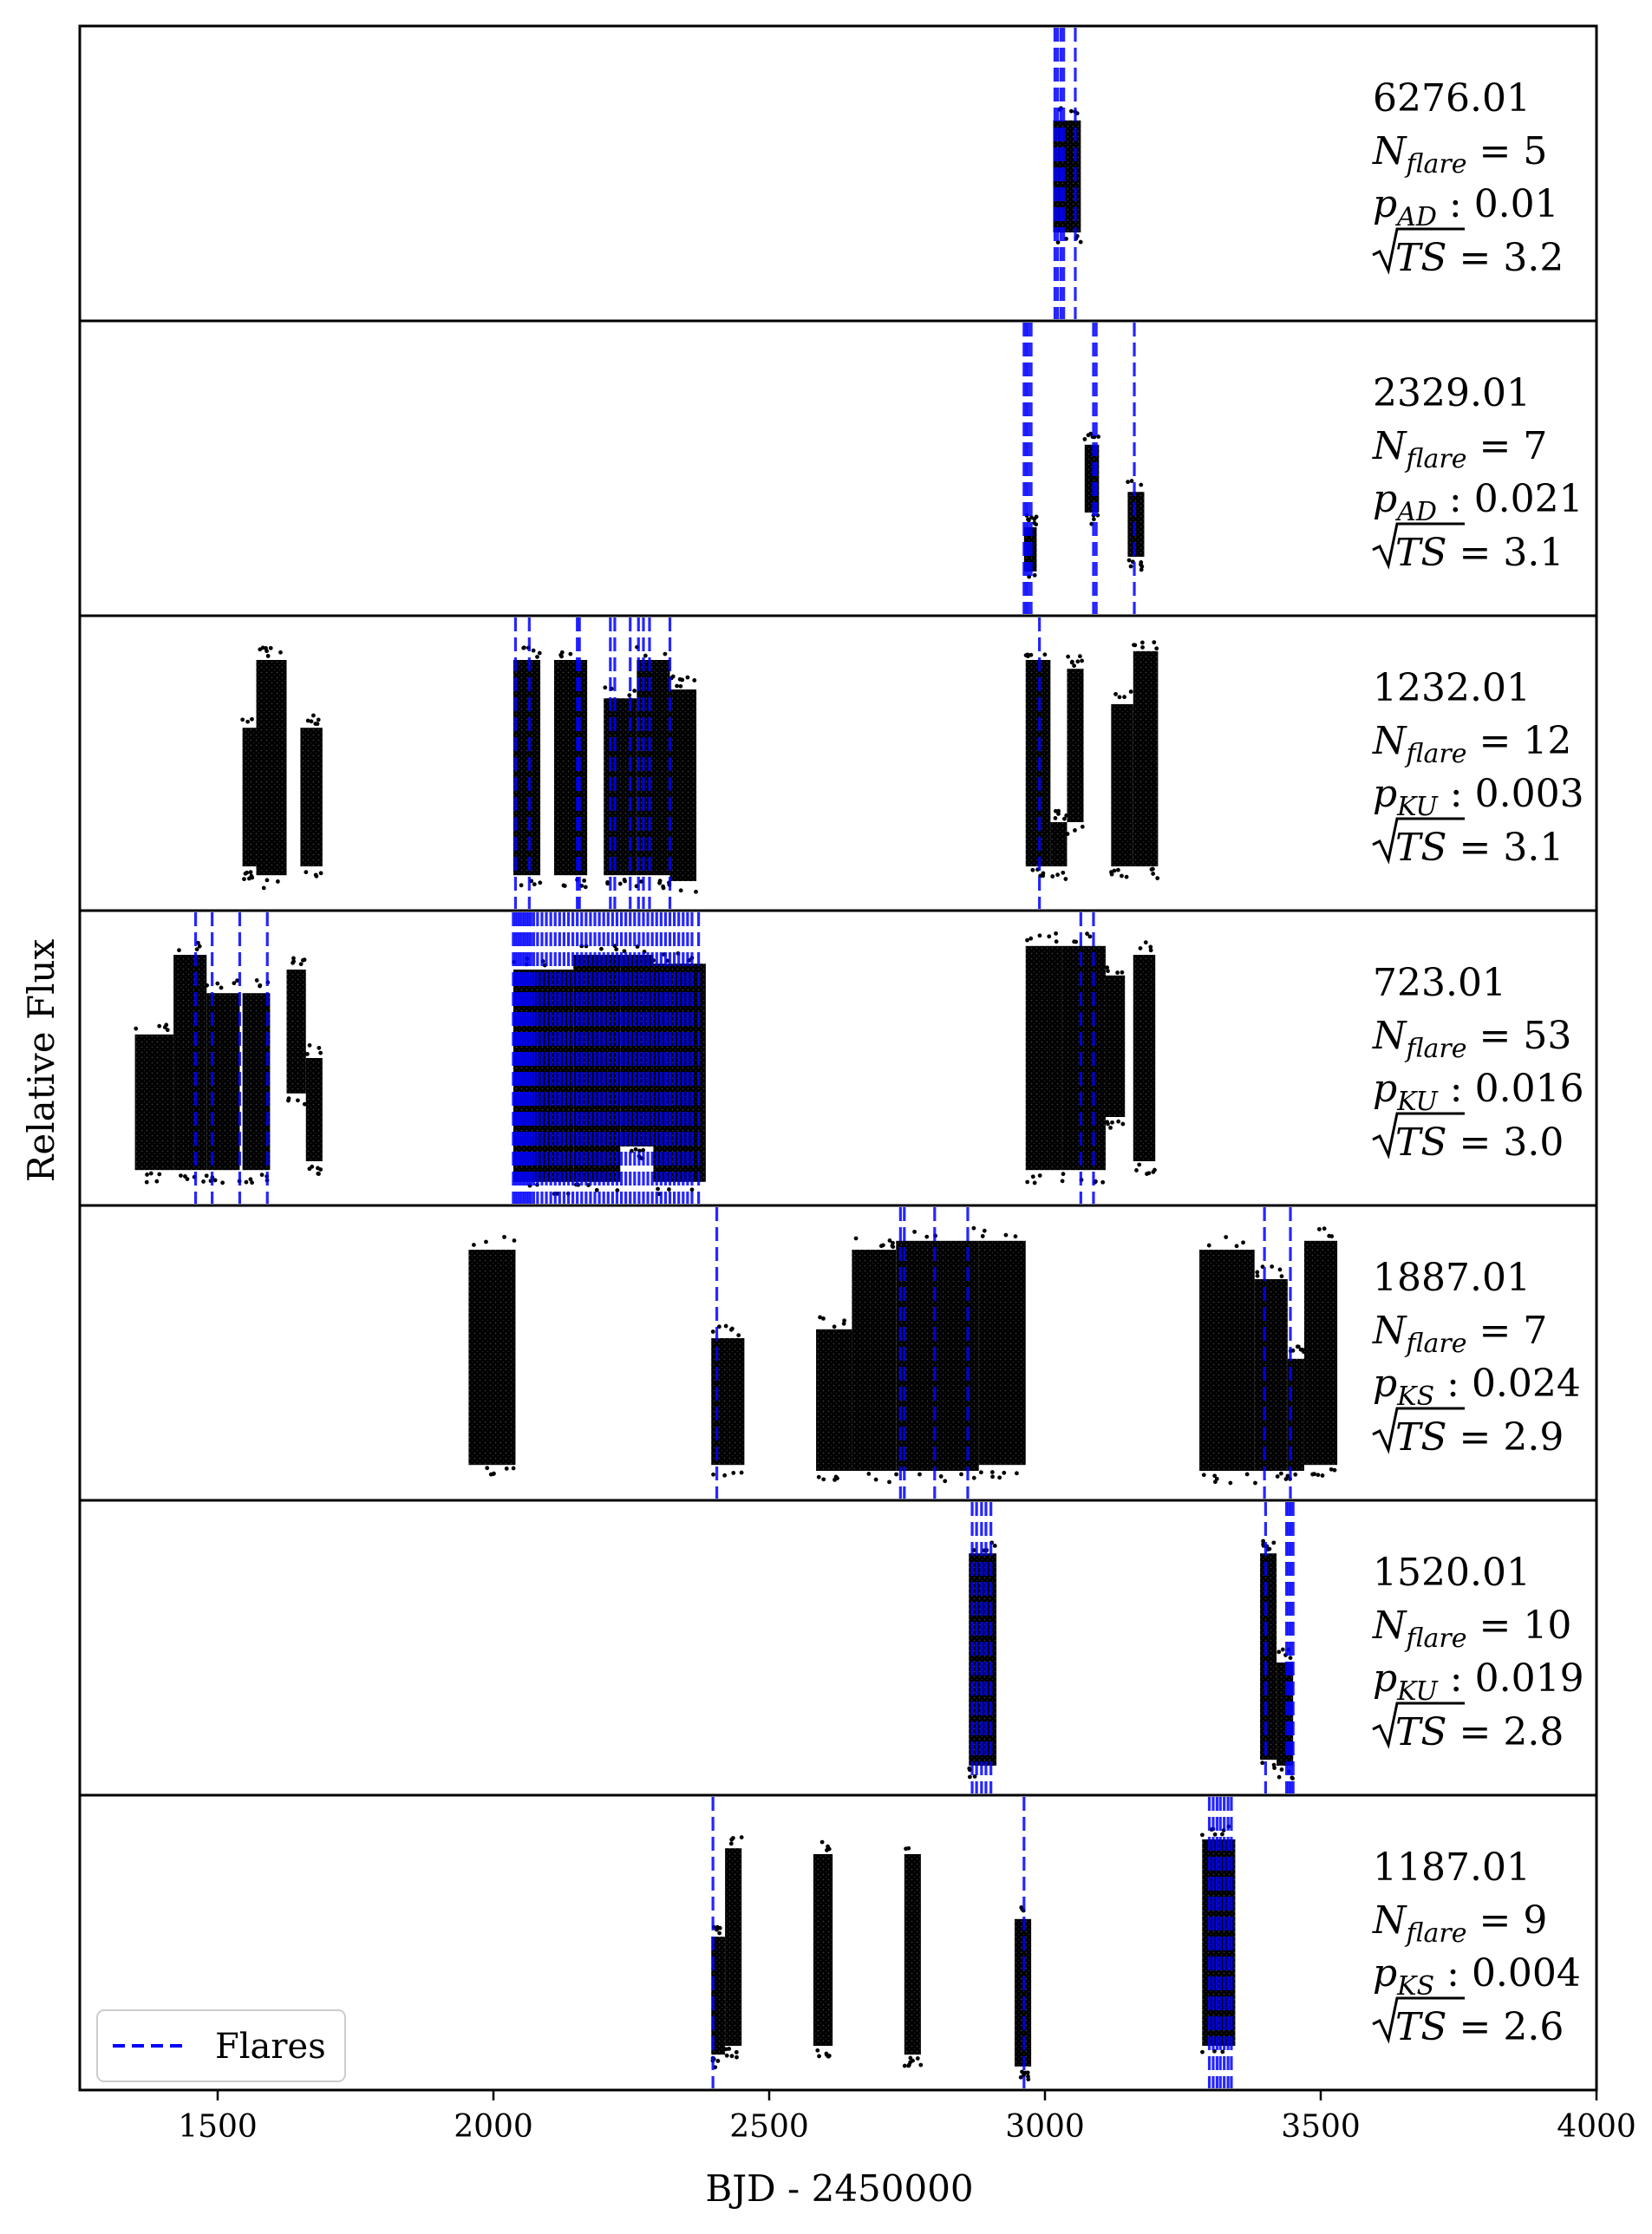  What do you see at coordinates (1452, 1278) in the screenshot?
I see `panel-id: 1887.01` at bounding box center [1452, 1278].